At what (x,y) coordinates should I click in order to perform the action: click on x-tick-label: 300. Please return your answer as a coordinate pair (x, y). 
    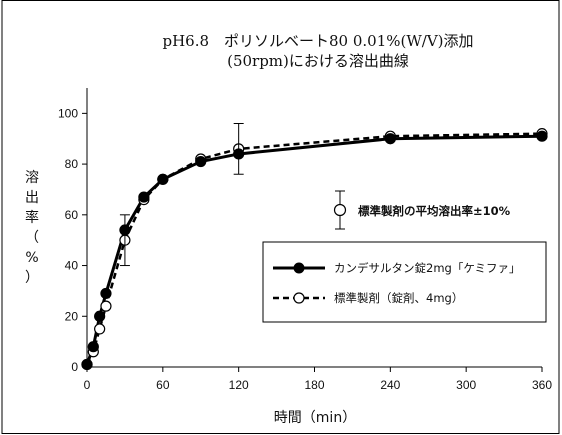
    Looking at the image, I should click on (466, 385).